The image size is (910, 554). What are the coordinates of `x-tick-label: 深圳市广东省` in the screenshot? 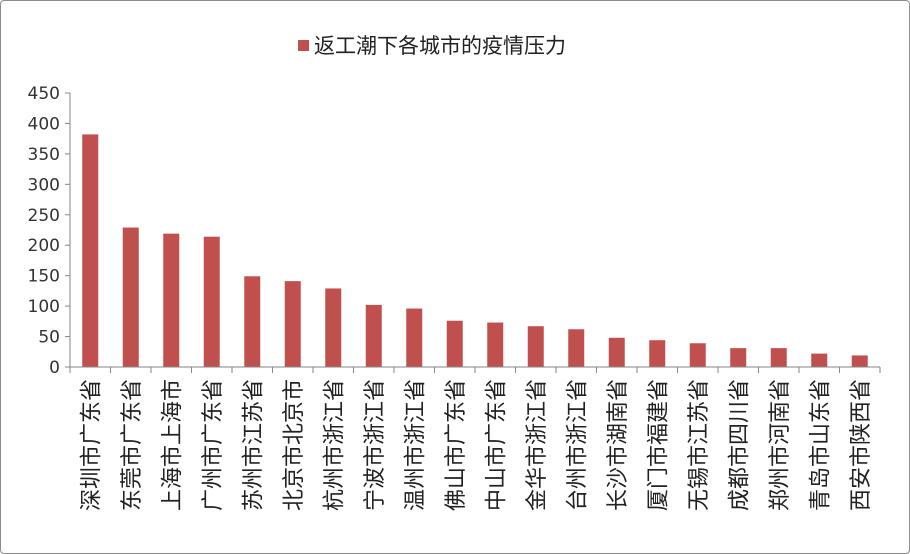 It's located at (91, 445).